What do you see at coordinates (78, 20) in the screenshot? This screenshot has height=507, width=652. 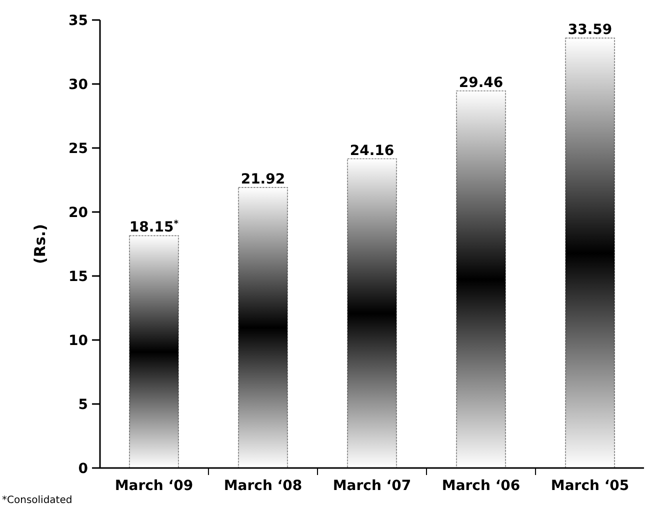 I see `y-tick-label: 35` at bounding box center [78, 20].